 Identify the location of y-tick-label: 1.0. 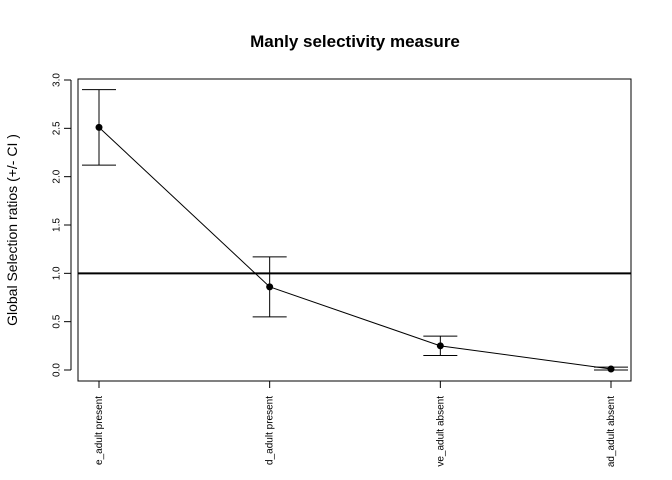
(57, 273).